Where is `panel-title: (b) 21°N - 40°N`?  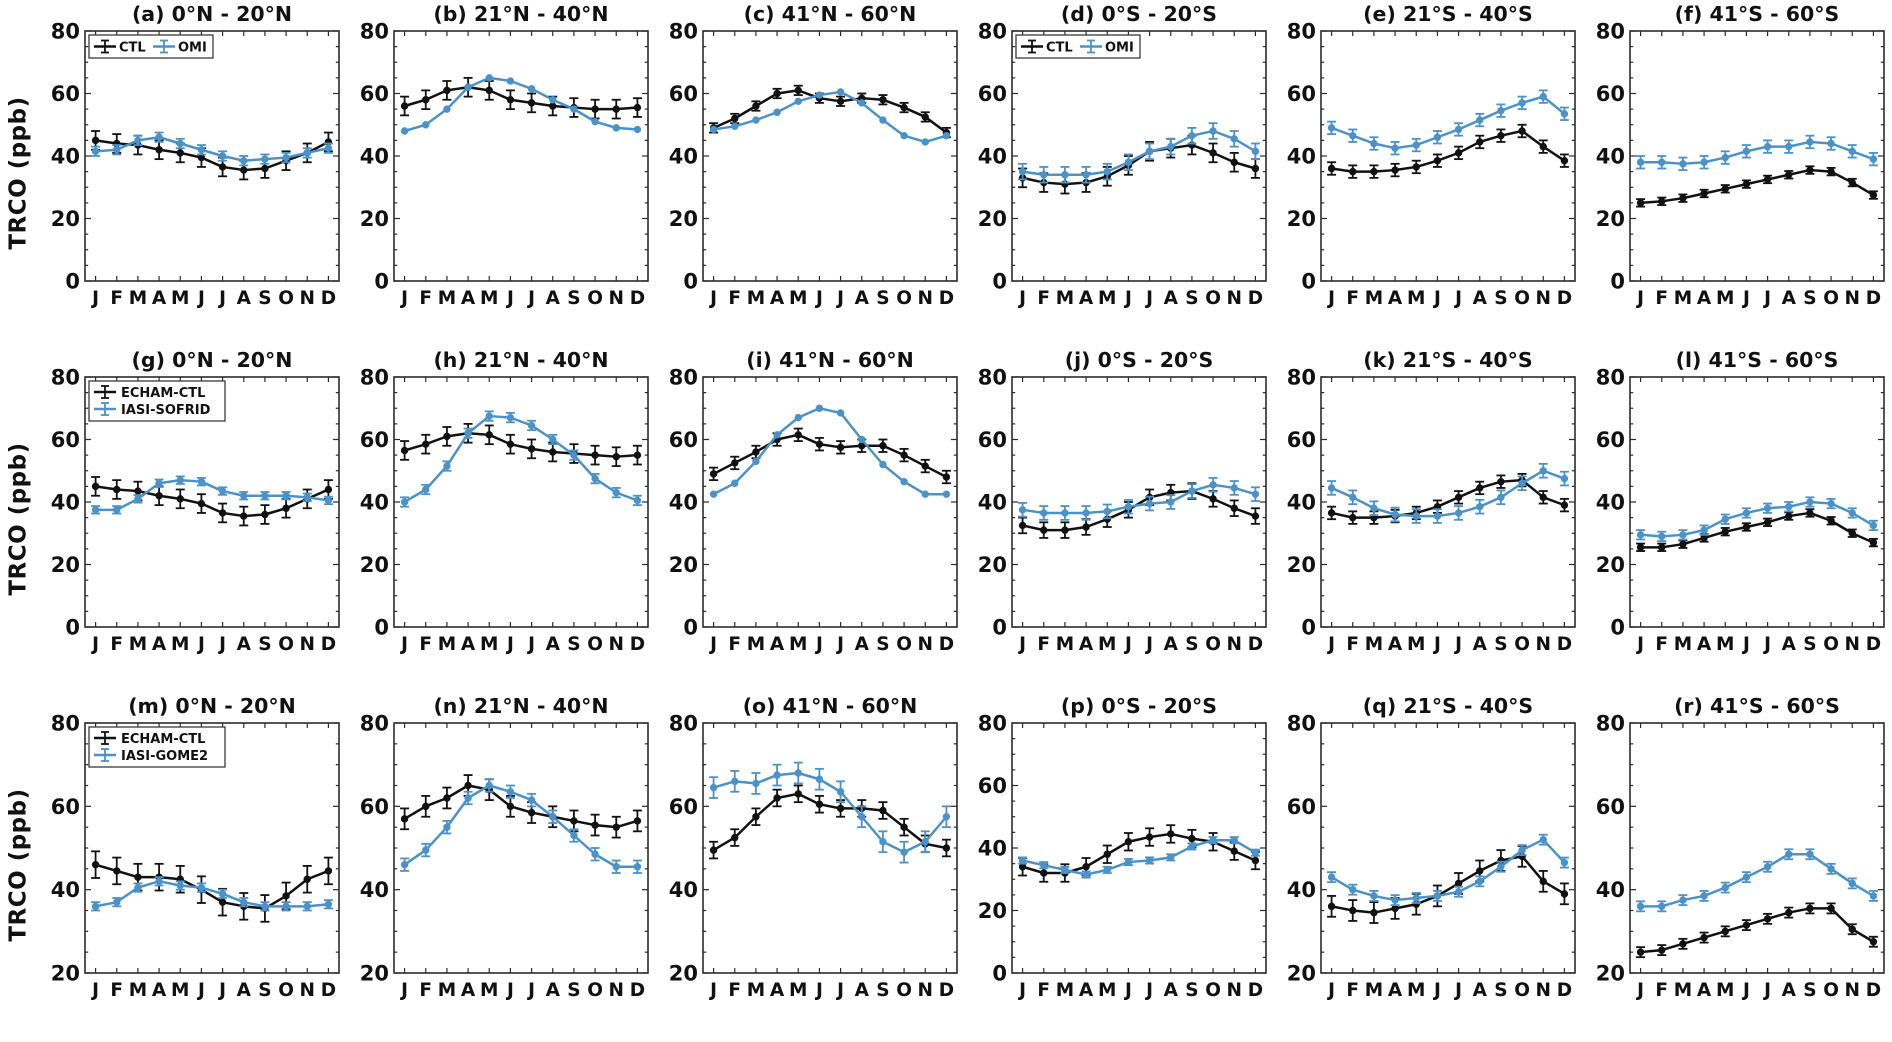 panel-title: (b) 21°N - 40°N is located at coordinates (520, 14).